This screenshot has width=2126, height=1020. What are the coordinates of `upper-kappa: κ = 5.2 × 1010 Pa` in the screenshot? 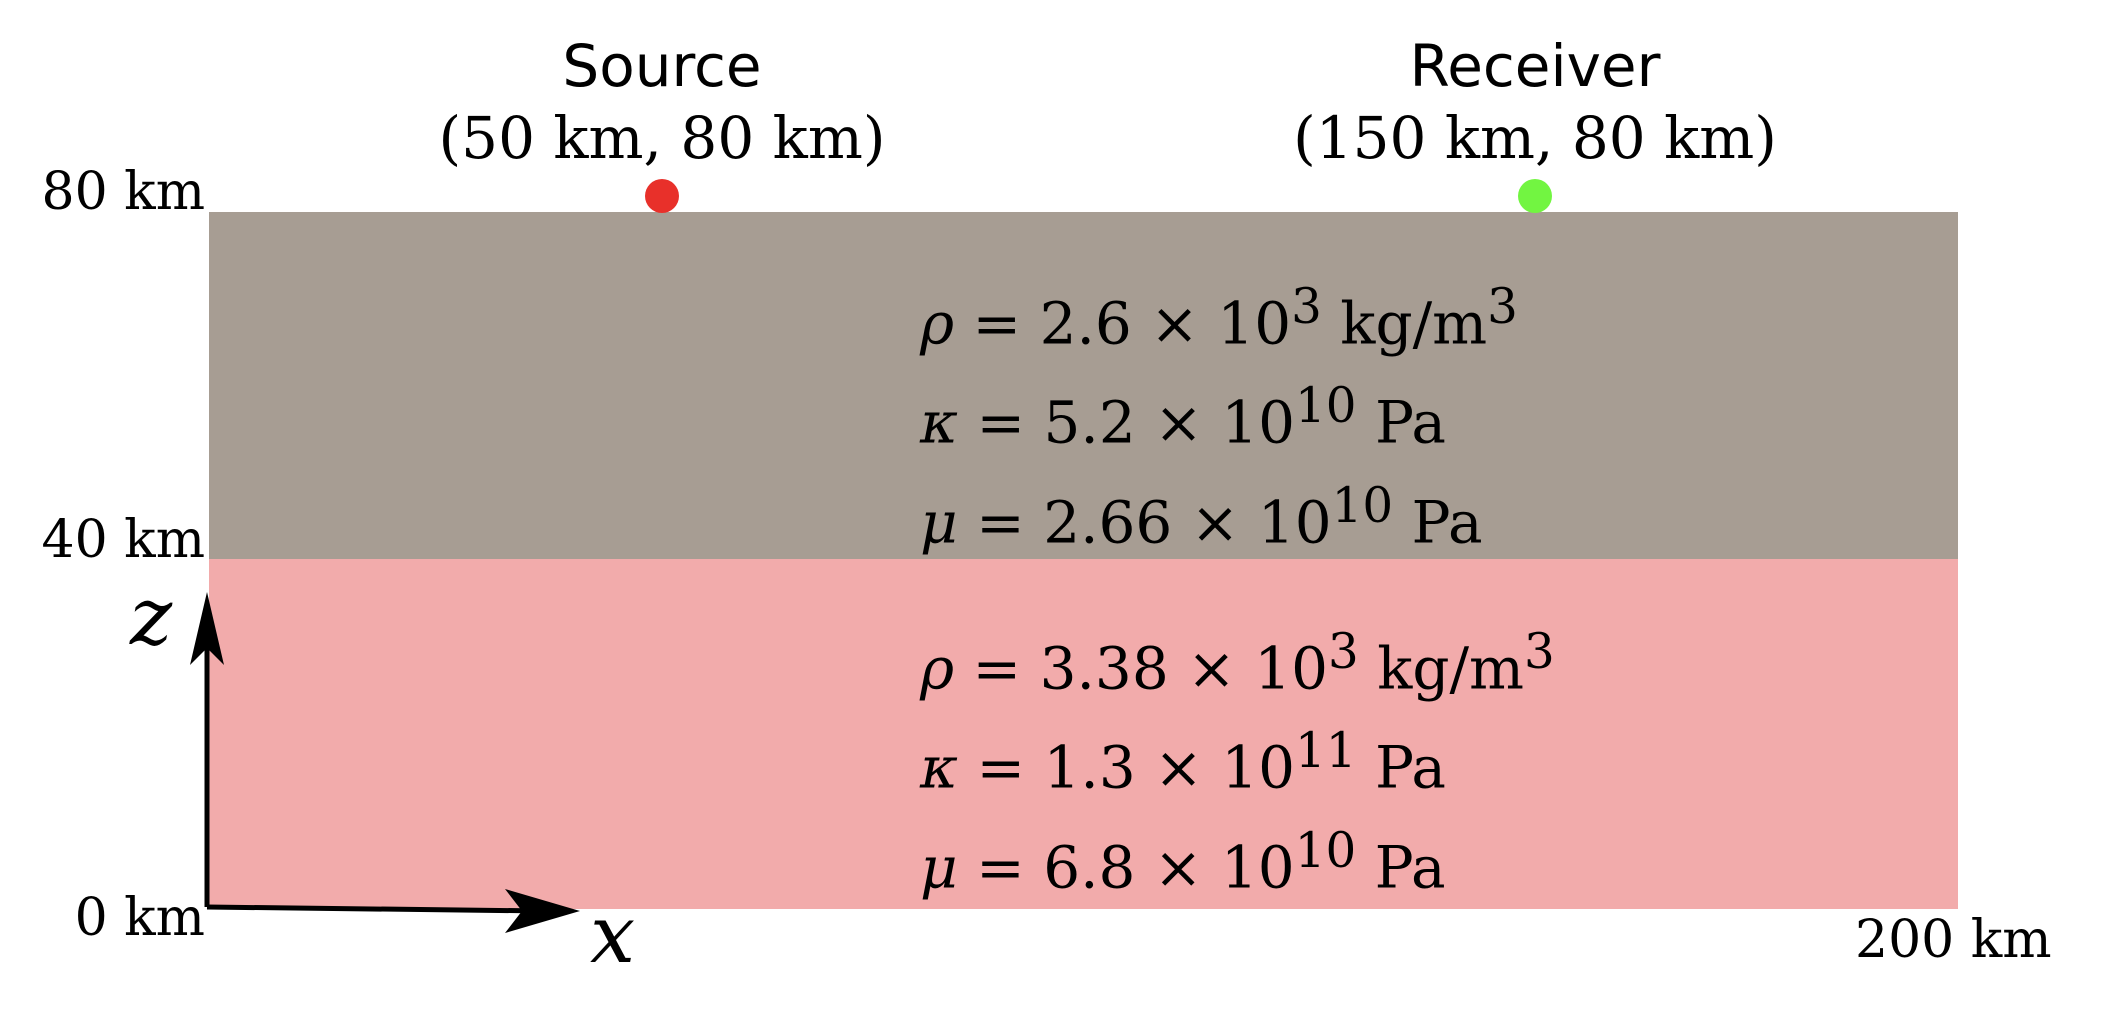 It's located at (1183, 417).